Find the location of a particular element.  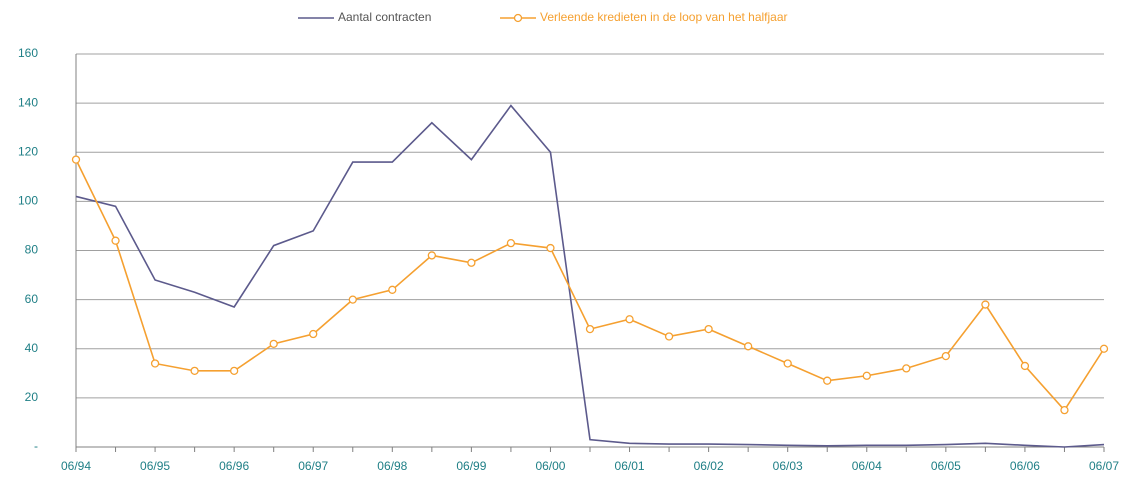

legend-label: Aantal contracten is located at coordinates (384, 17).